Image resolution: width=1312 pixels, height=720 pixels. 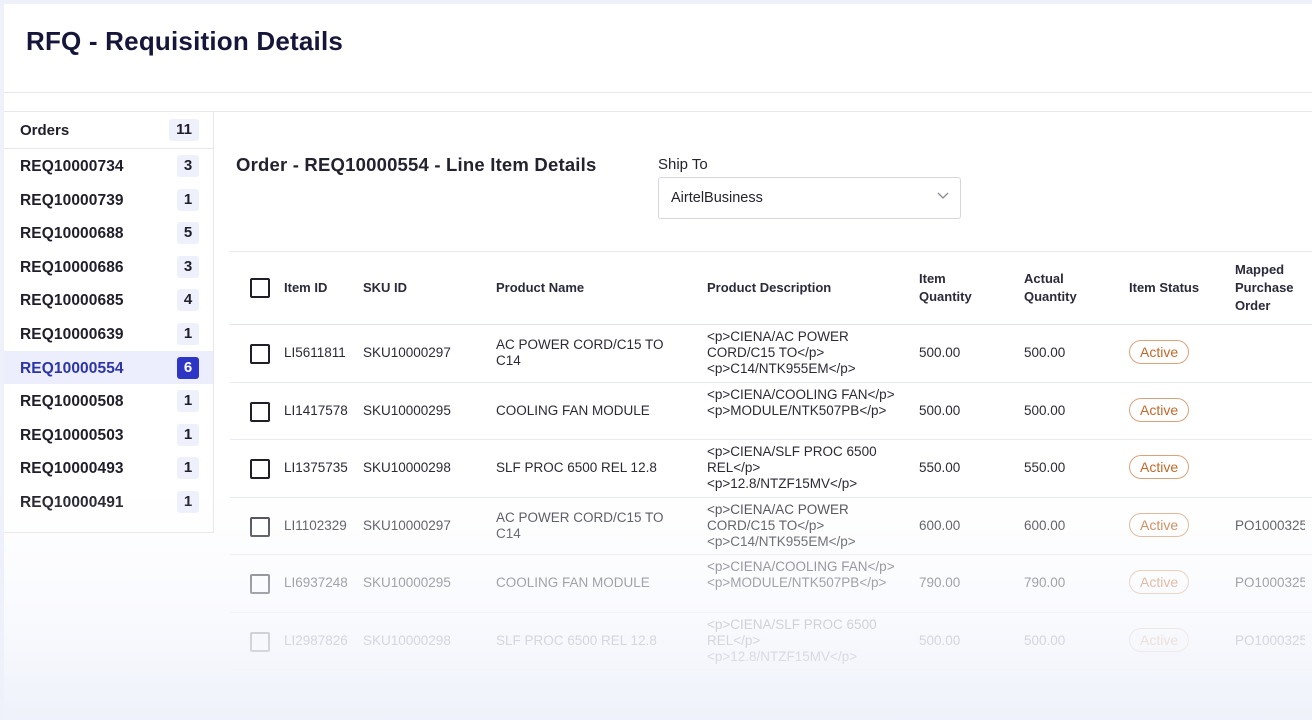 I want to click on item-id-cell: LI1102329, so click(x=315, y=525).